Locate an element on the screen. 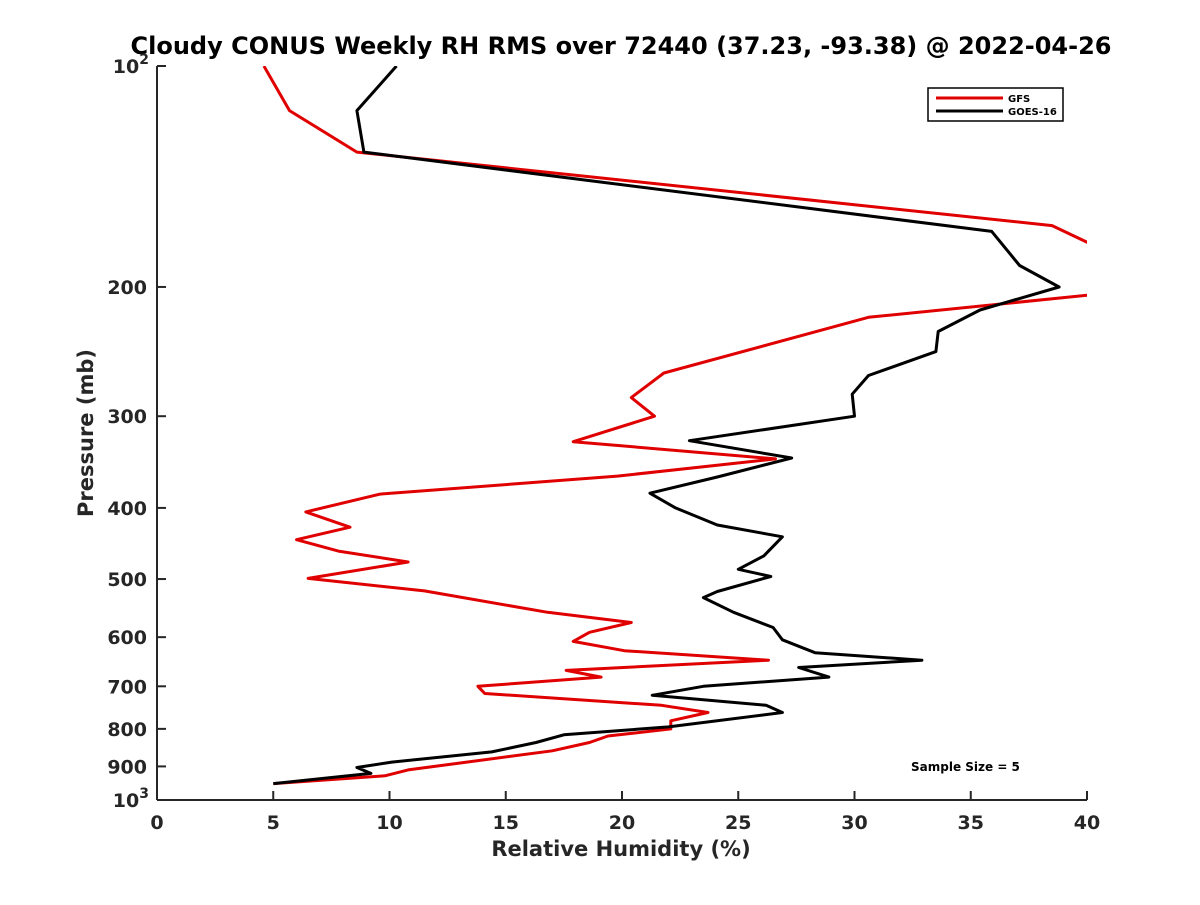 The width and height of the screenshot is (1200, 905). y-tick-label: 10³ is located at coordinates (131, 799).